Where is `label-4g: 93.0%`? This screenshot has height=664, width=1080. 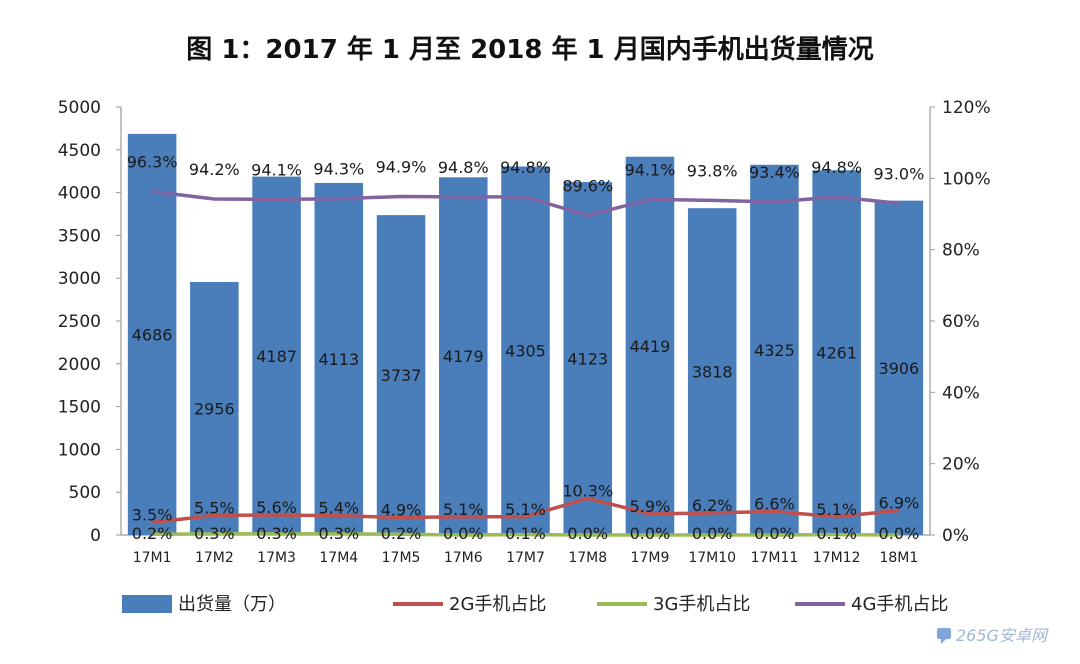
label-4g: 93.0% is located at coordinates (898, 173).